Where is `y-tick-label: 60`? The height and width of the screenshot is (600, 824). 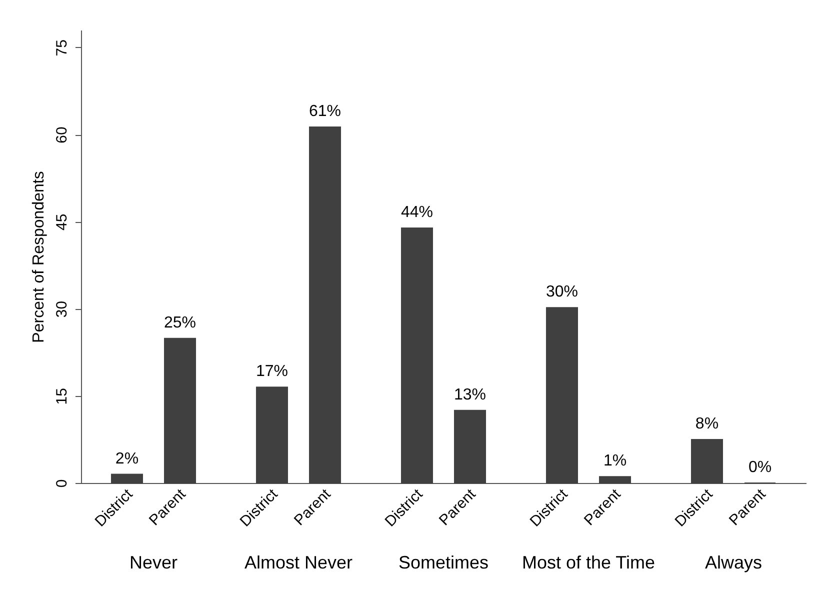
y-tick-label: 60 is located at coordinates (62, 135).